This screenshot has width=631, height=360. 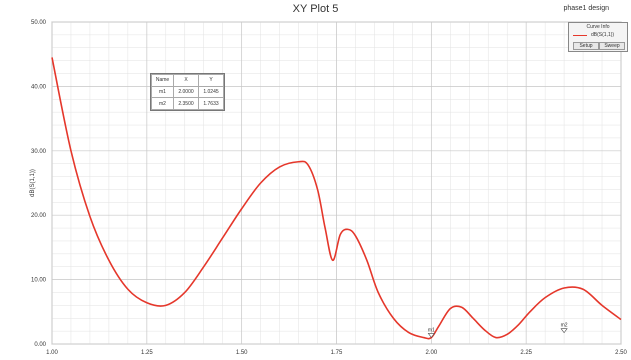 I want to click on marker-layer: m1 m2, so click(x=497, y=330).